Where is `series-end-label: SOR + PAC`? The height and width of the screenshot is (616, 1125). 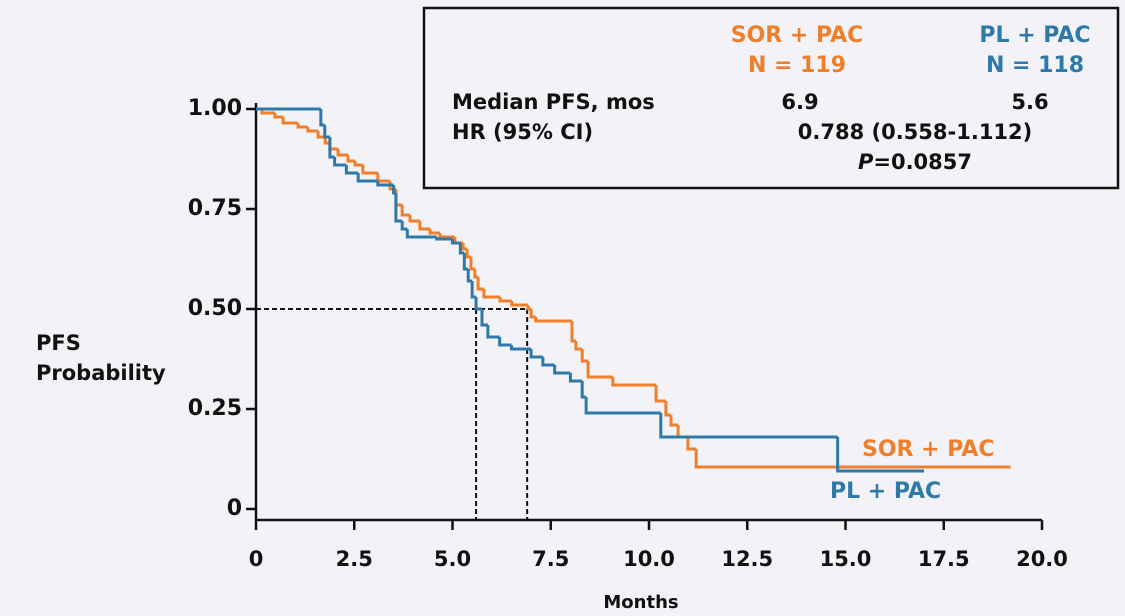 series-end-label: SOR + PAC is located at coordinates (928, 449).